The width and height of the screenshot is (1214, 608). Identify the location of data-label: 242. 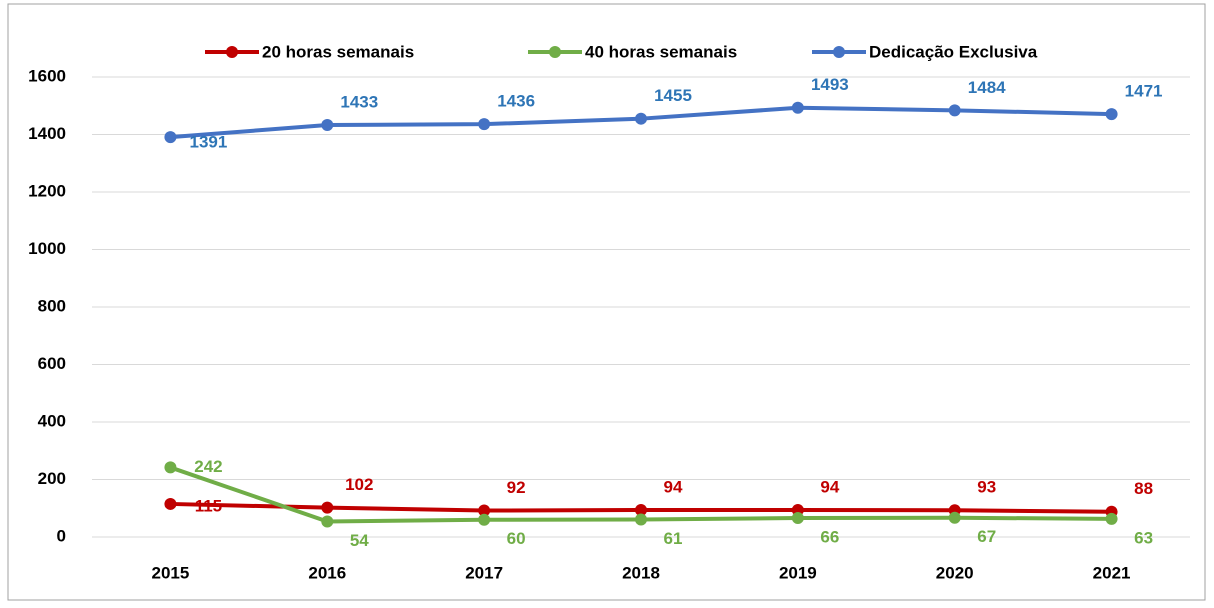
(208, 466).